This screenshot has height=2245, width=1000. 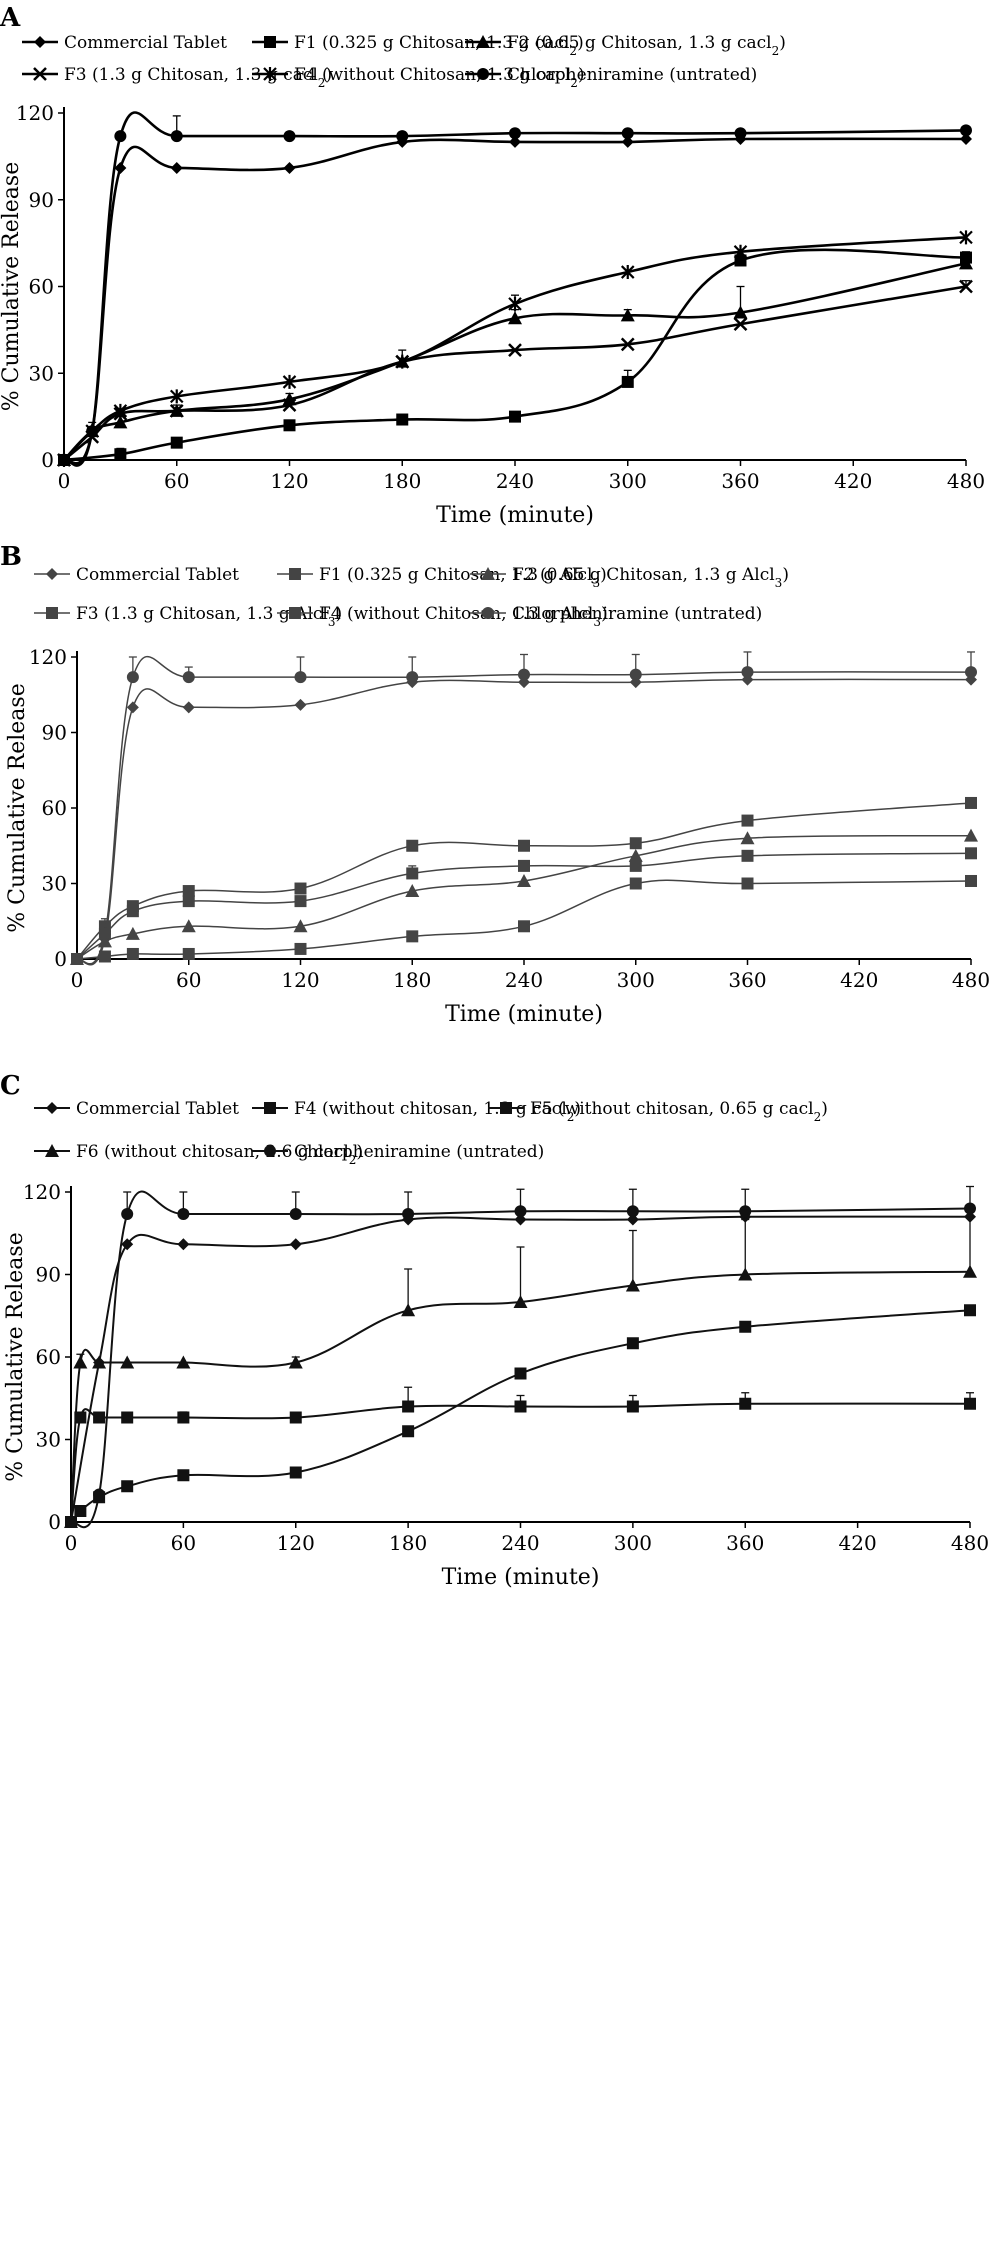 What do you see at coordinates (515, 361) in the screenshot?
I see `series-line-f2` at bounding box center [515, 361].